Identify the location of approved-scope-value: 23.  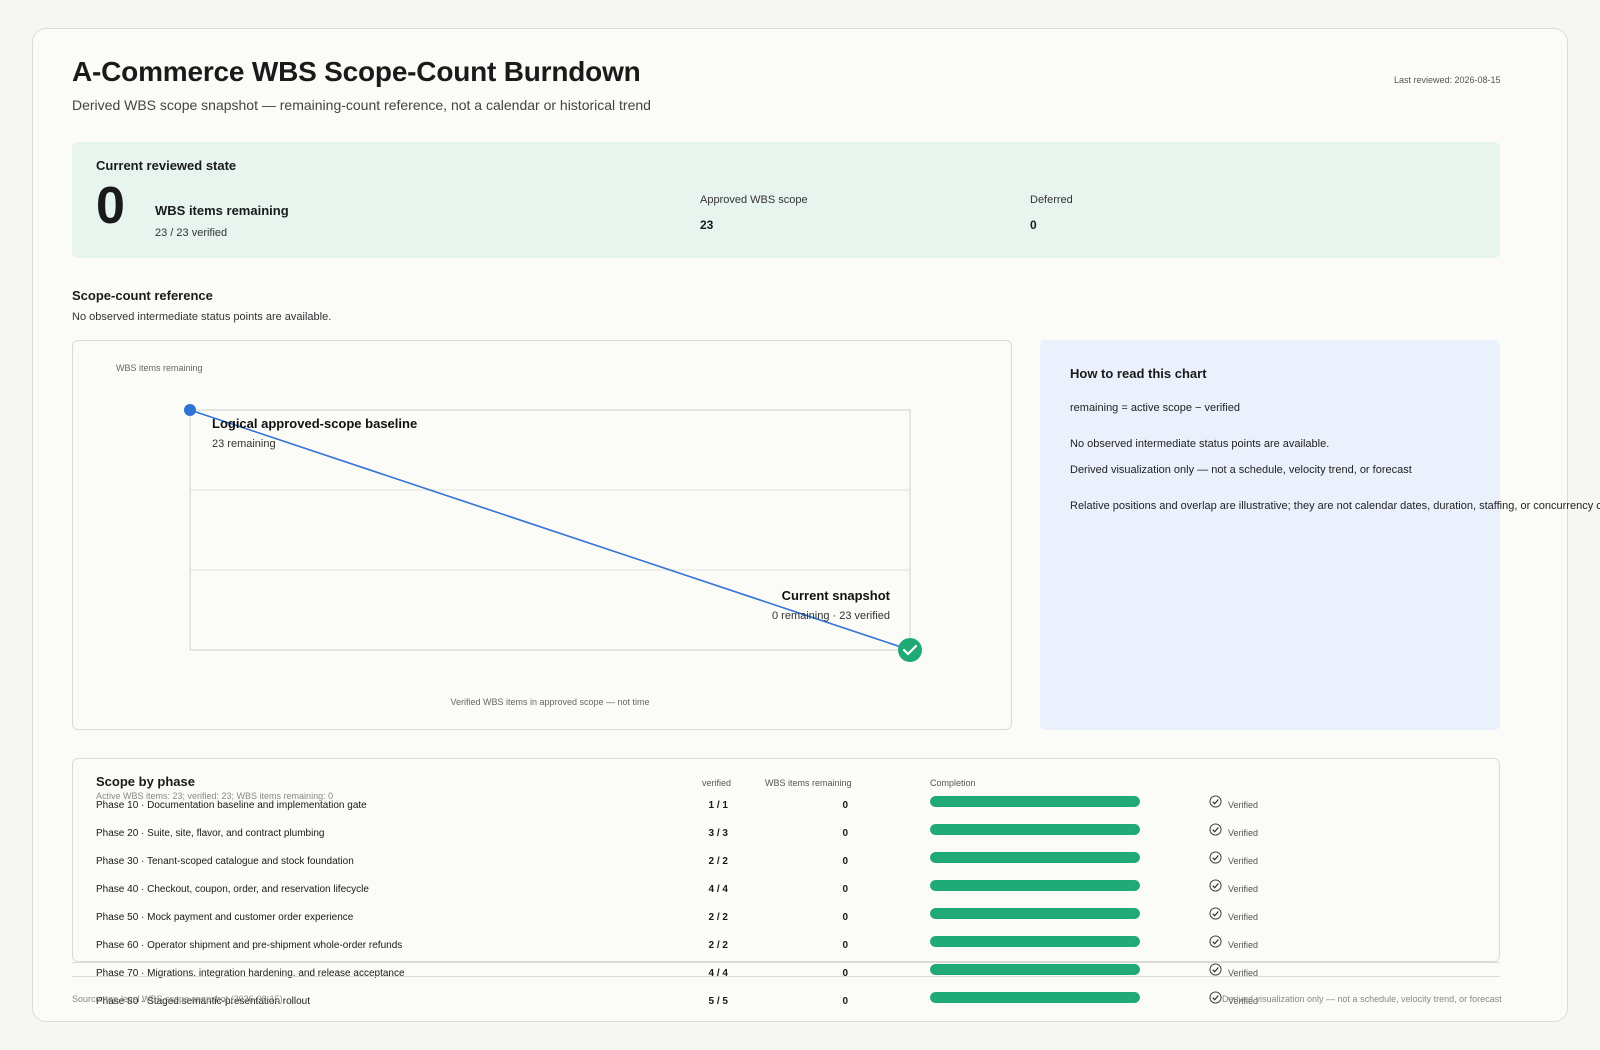
(707, 225).